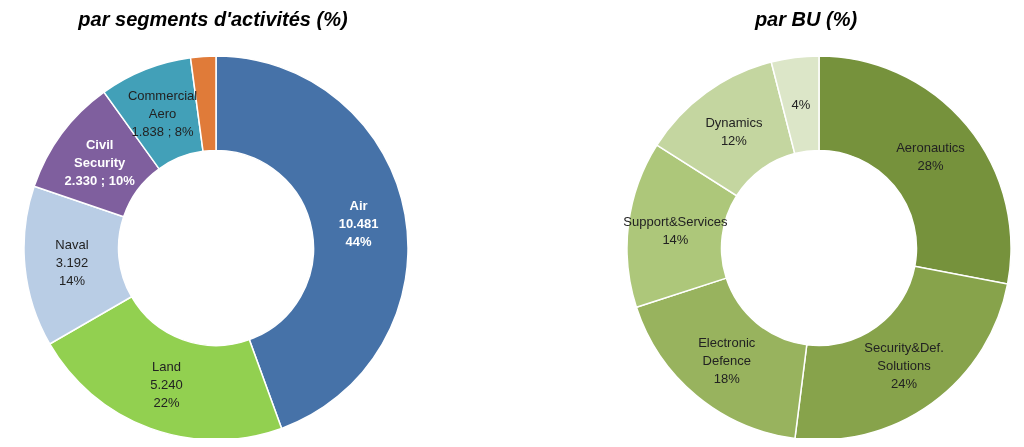  I want to click on data-label: 2.330 ; 10%, so click(100, 180).